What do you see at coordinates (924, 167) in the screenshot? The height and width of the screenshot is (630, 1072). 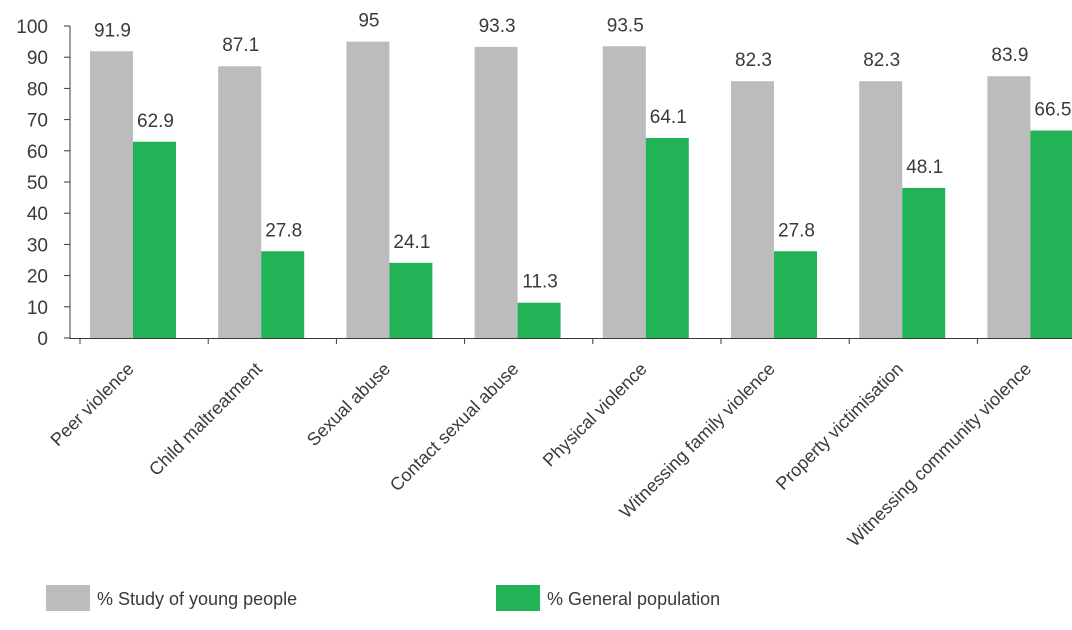 I see `data-label-general-6: 48.1` at bounding box center [924, 167].